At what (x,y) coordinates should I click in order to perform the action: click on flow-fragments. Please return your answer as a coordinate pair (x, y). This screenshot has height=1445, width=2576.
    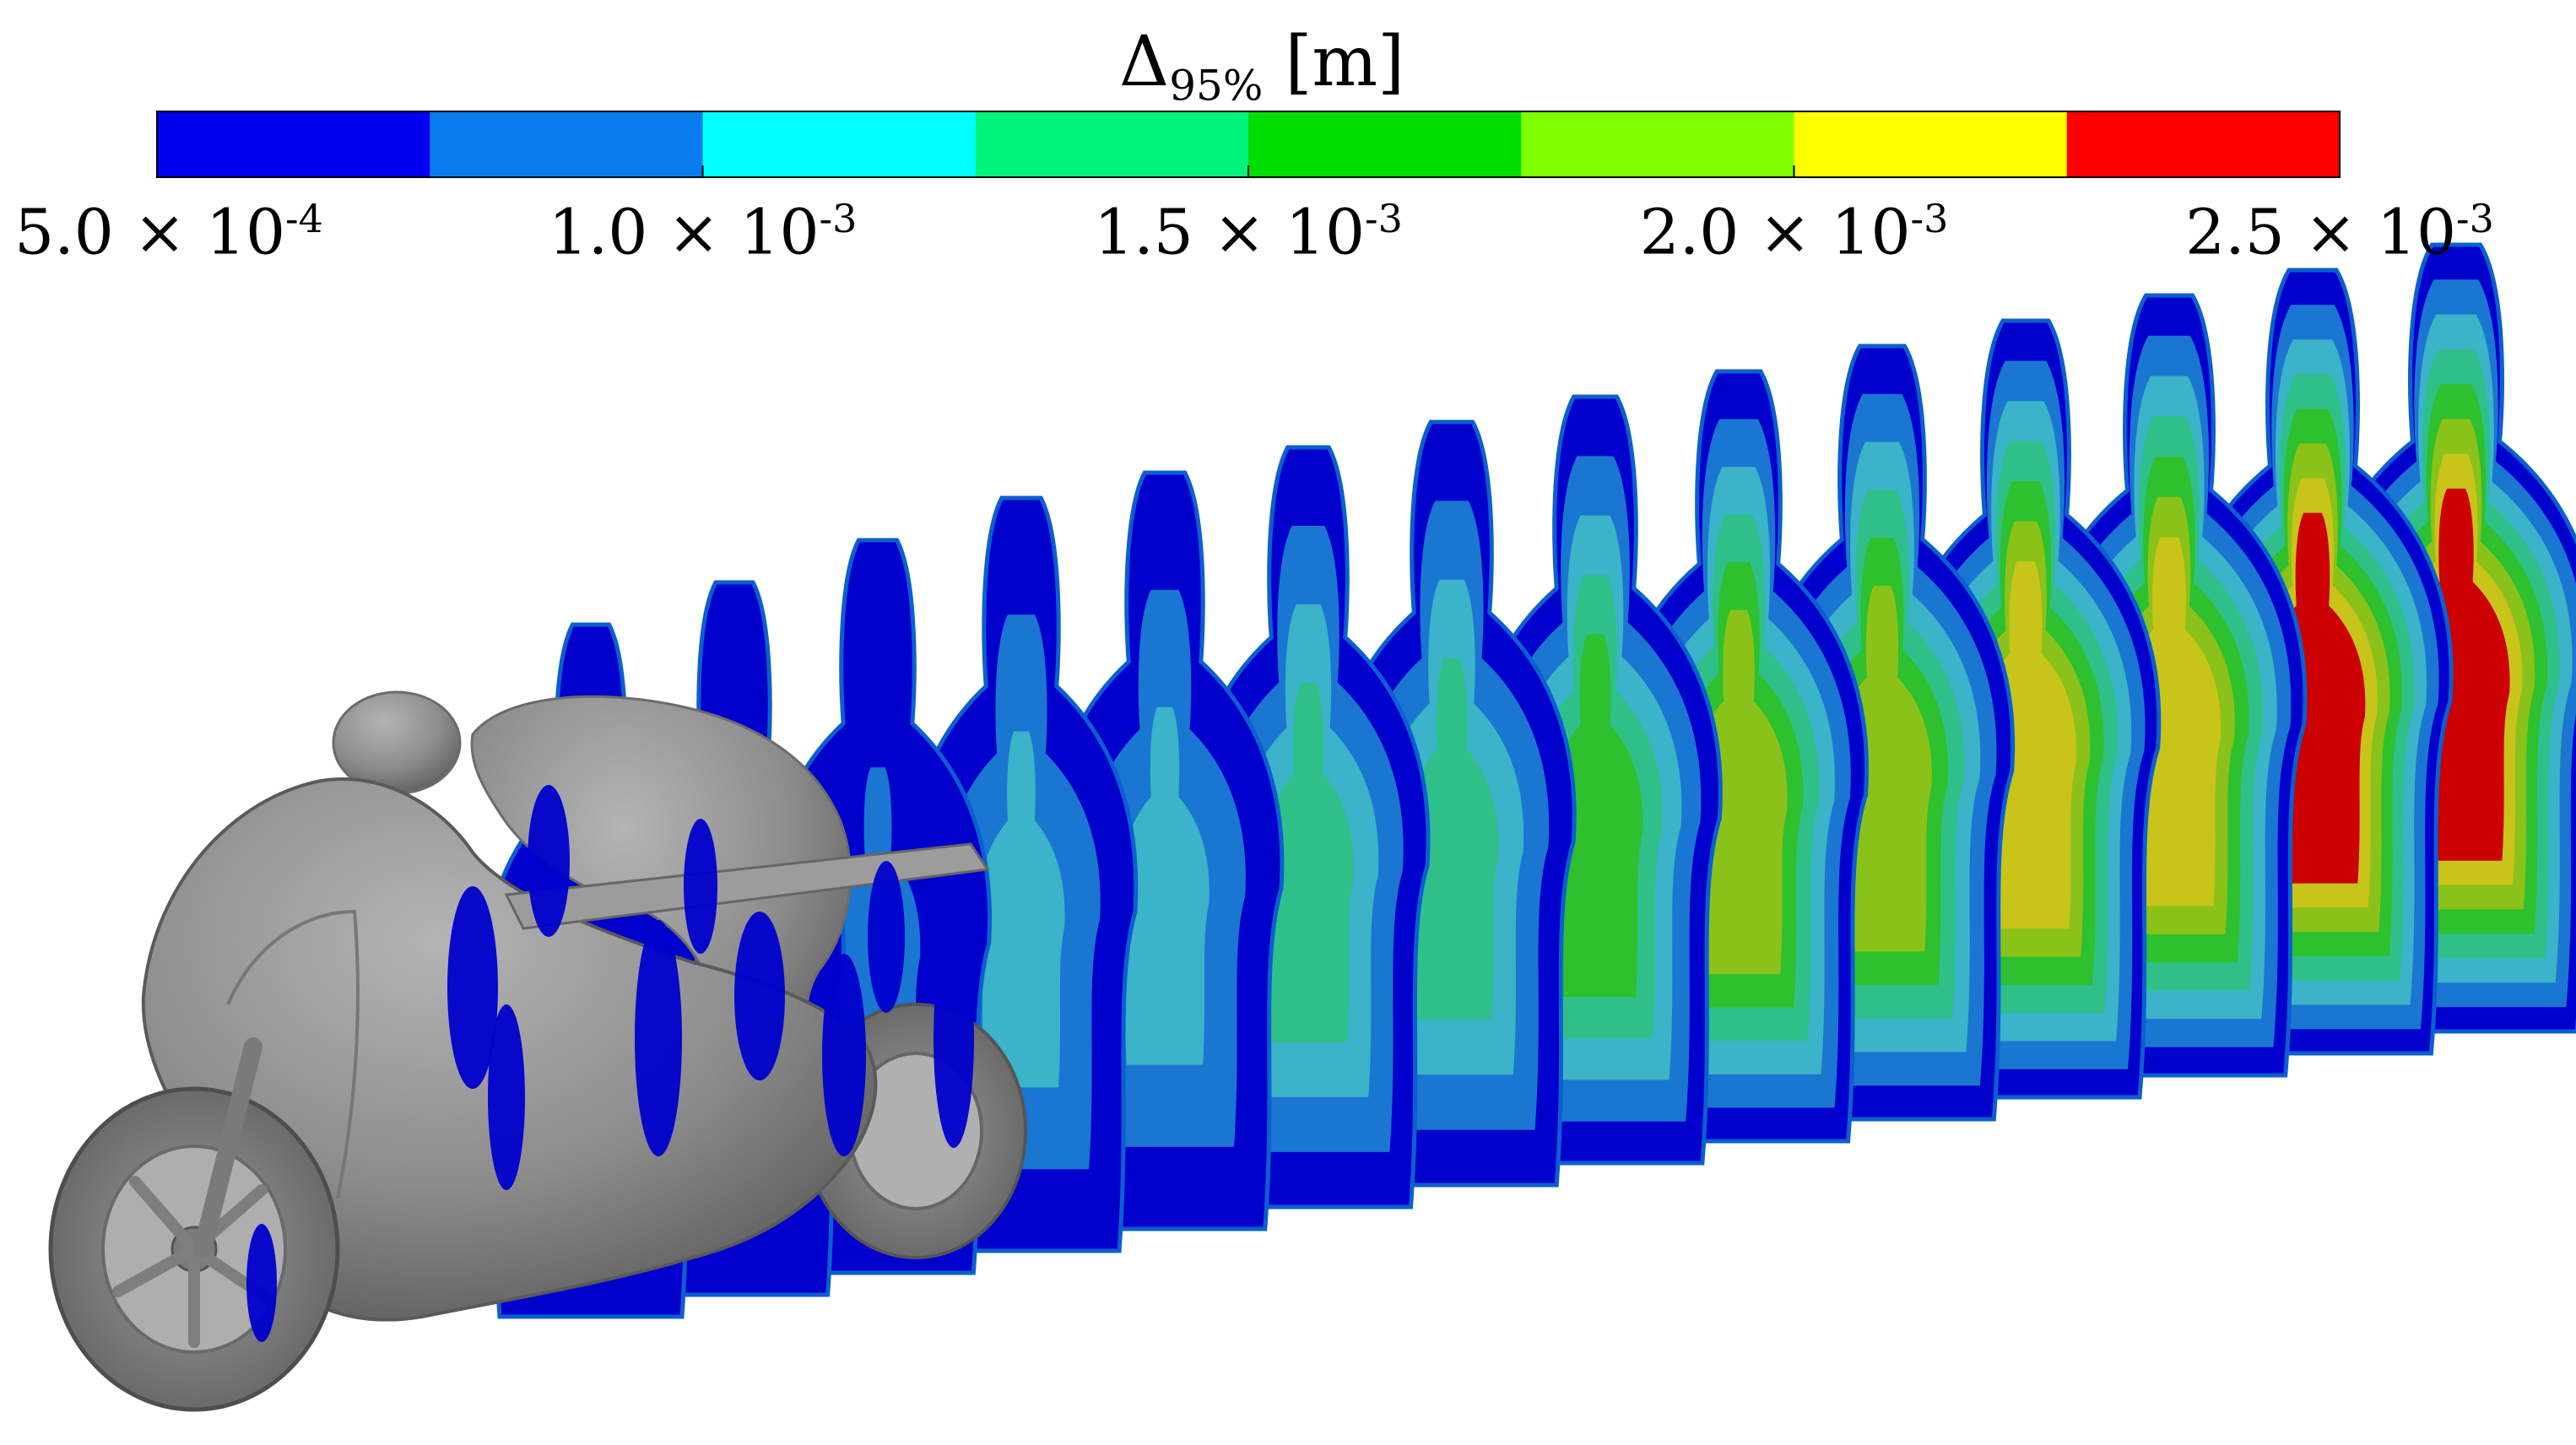
    Looking at the image, I should click on (610, 1063).